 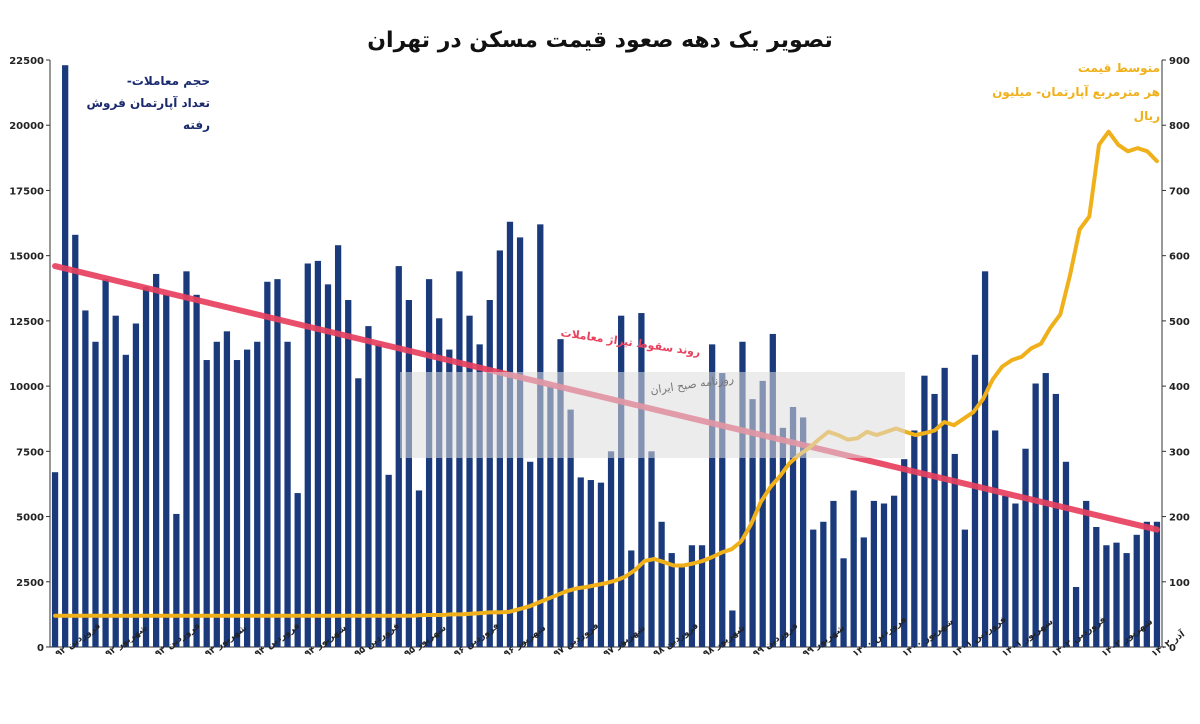 I want to click on bar-series-legend: حجم معاملات- تعداد آپارتمان فروش رفته, so click(x=140, y=103).